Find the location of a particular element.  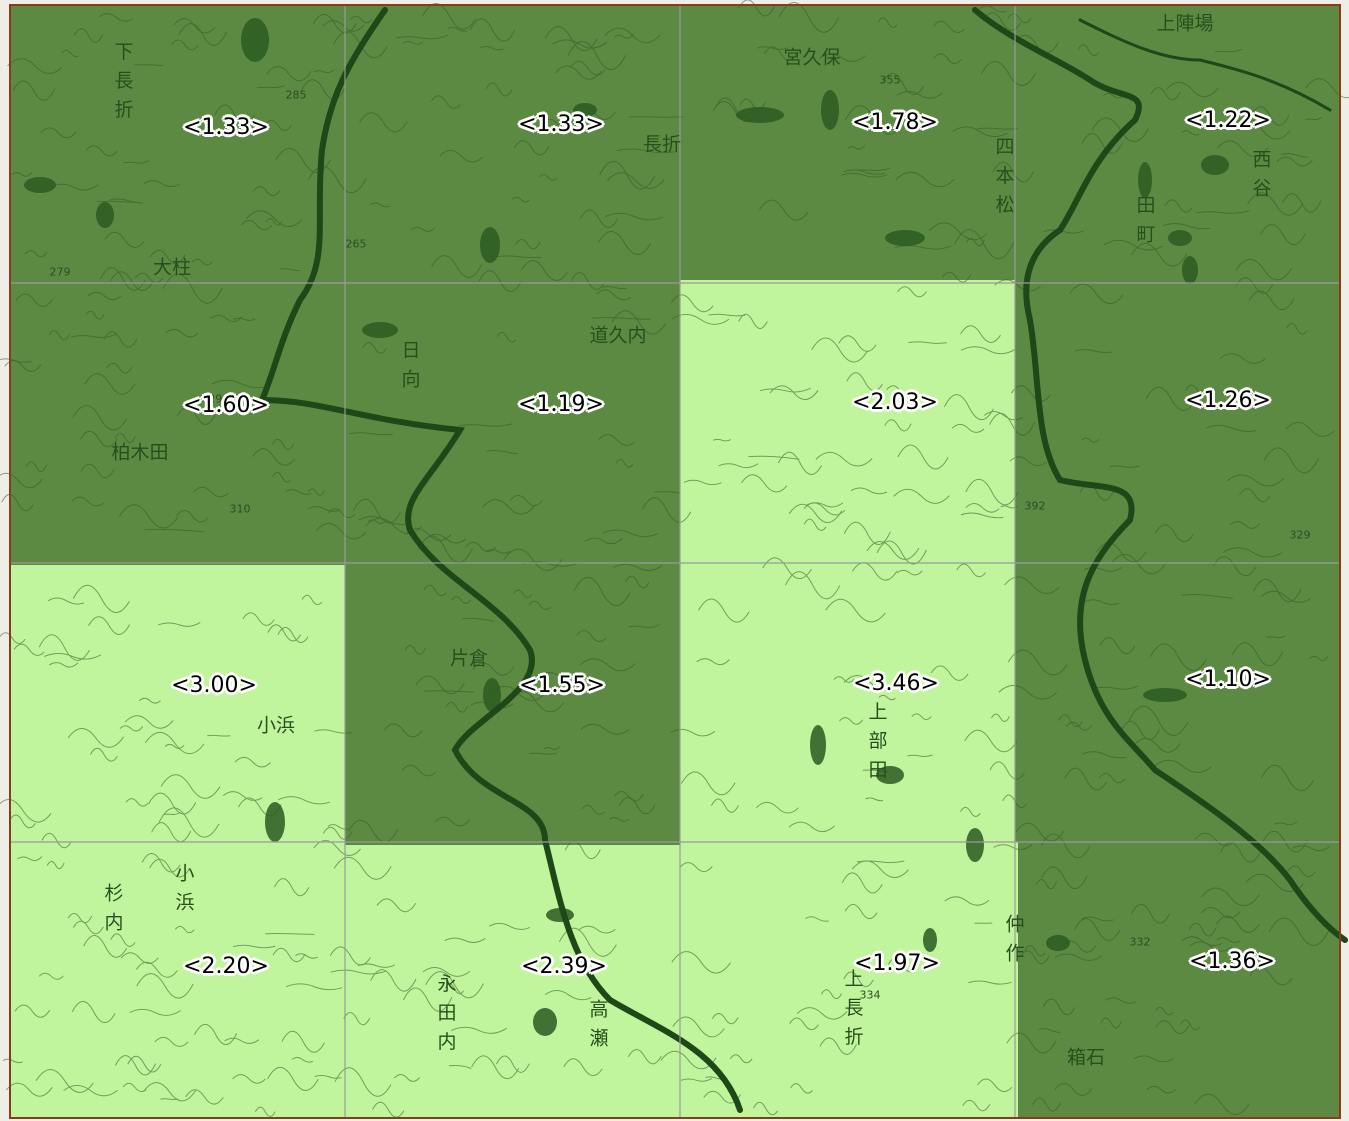

cell-value-label: <1.26> is located at coordinates (1228, 400).